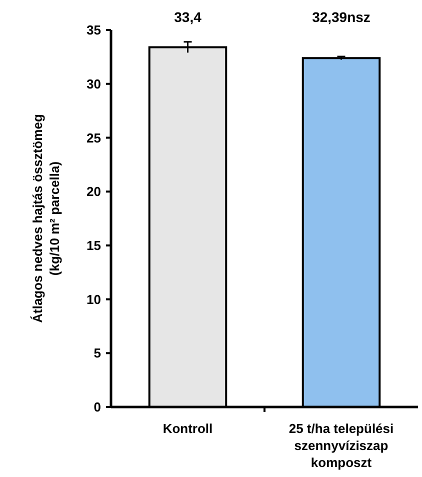 The image size is (422, 477). What do you see at coordinates (46, 218) in the screenshot?
I see `y-axis-title: Átlagos nedves hajtás össztömeg (kg/10 m² parcella)` at bounding box center [46, 218].